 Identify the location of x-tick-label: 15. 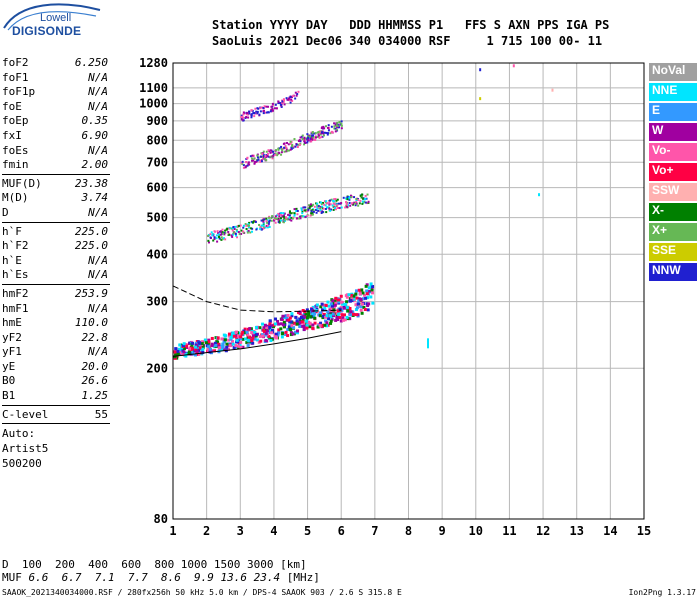
(644, 531).